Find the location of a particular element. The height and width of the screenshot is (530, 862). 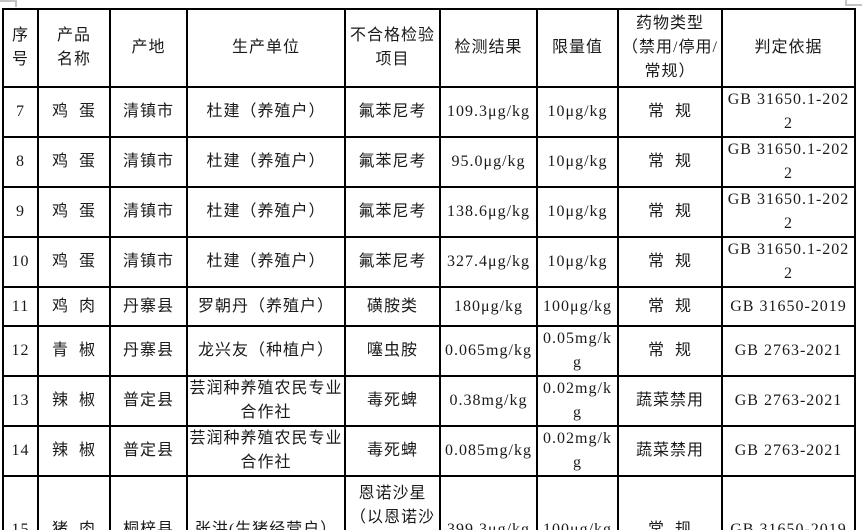

header-cell-no: 序 号 is located at coordinates (20, 48).